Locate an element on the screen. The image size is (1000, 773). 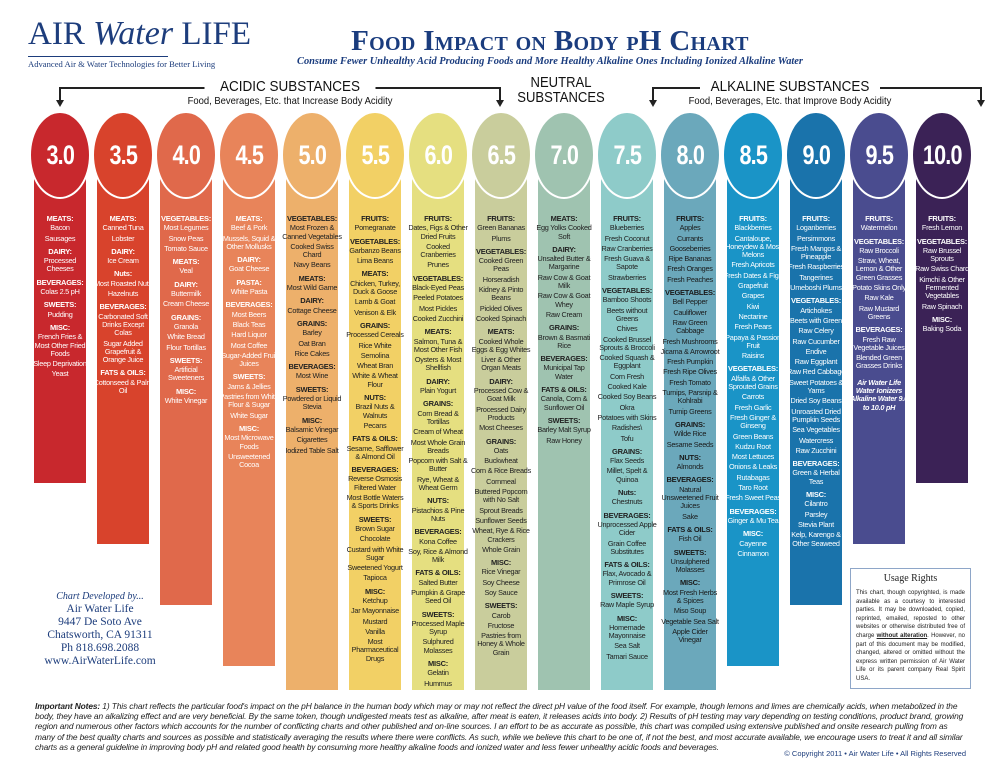
ph-value: 10.0 is located at coordinates (942, 154).